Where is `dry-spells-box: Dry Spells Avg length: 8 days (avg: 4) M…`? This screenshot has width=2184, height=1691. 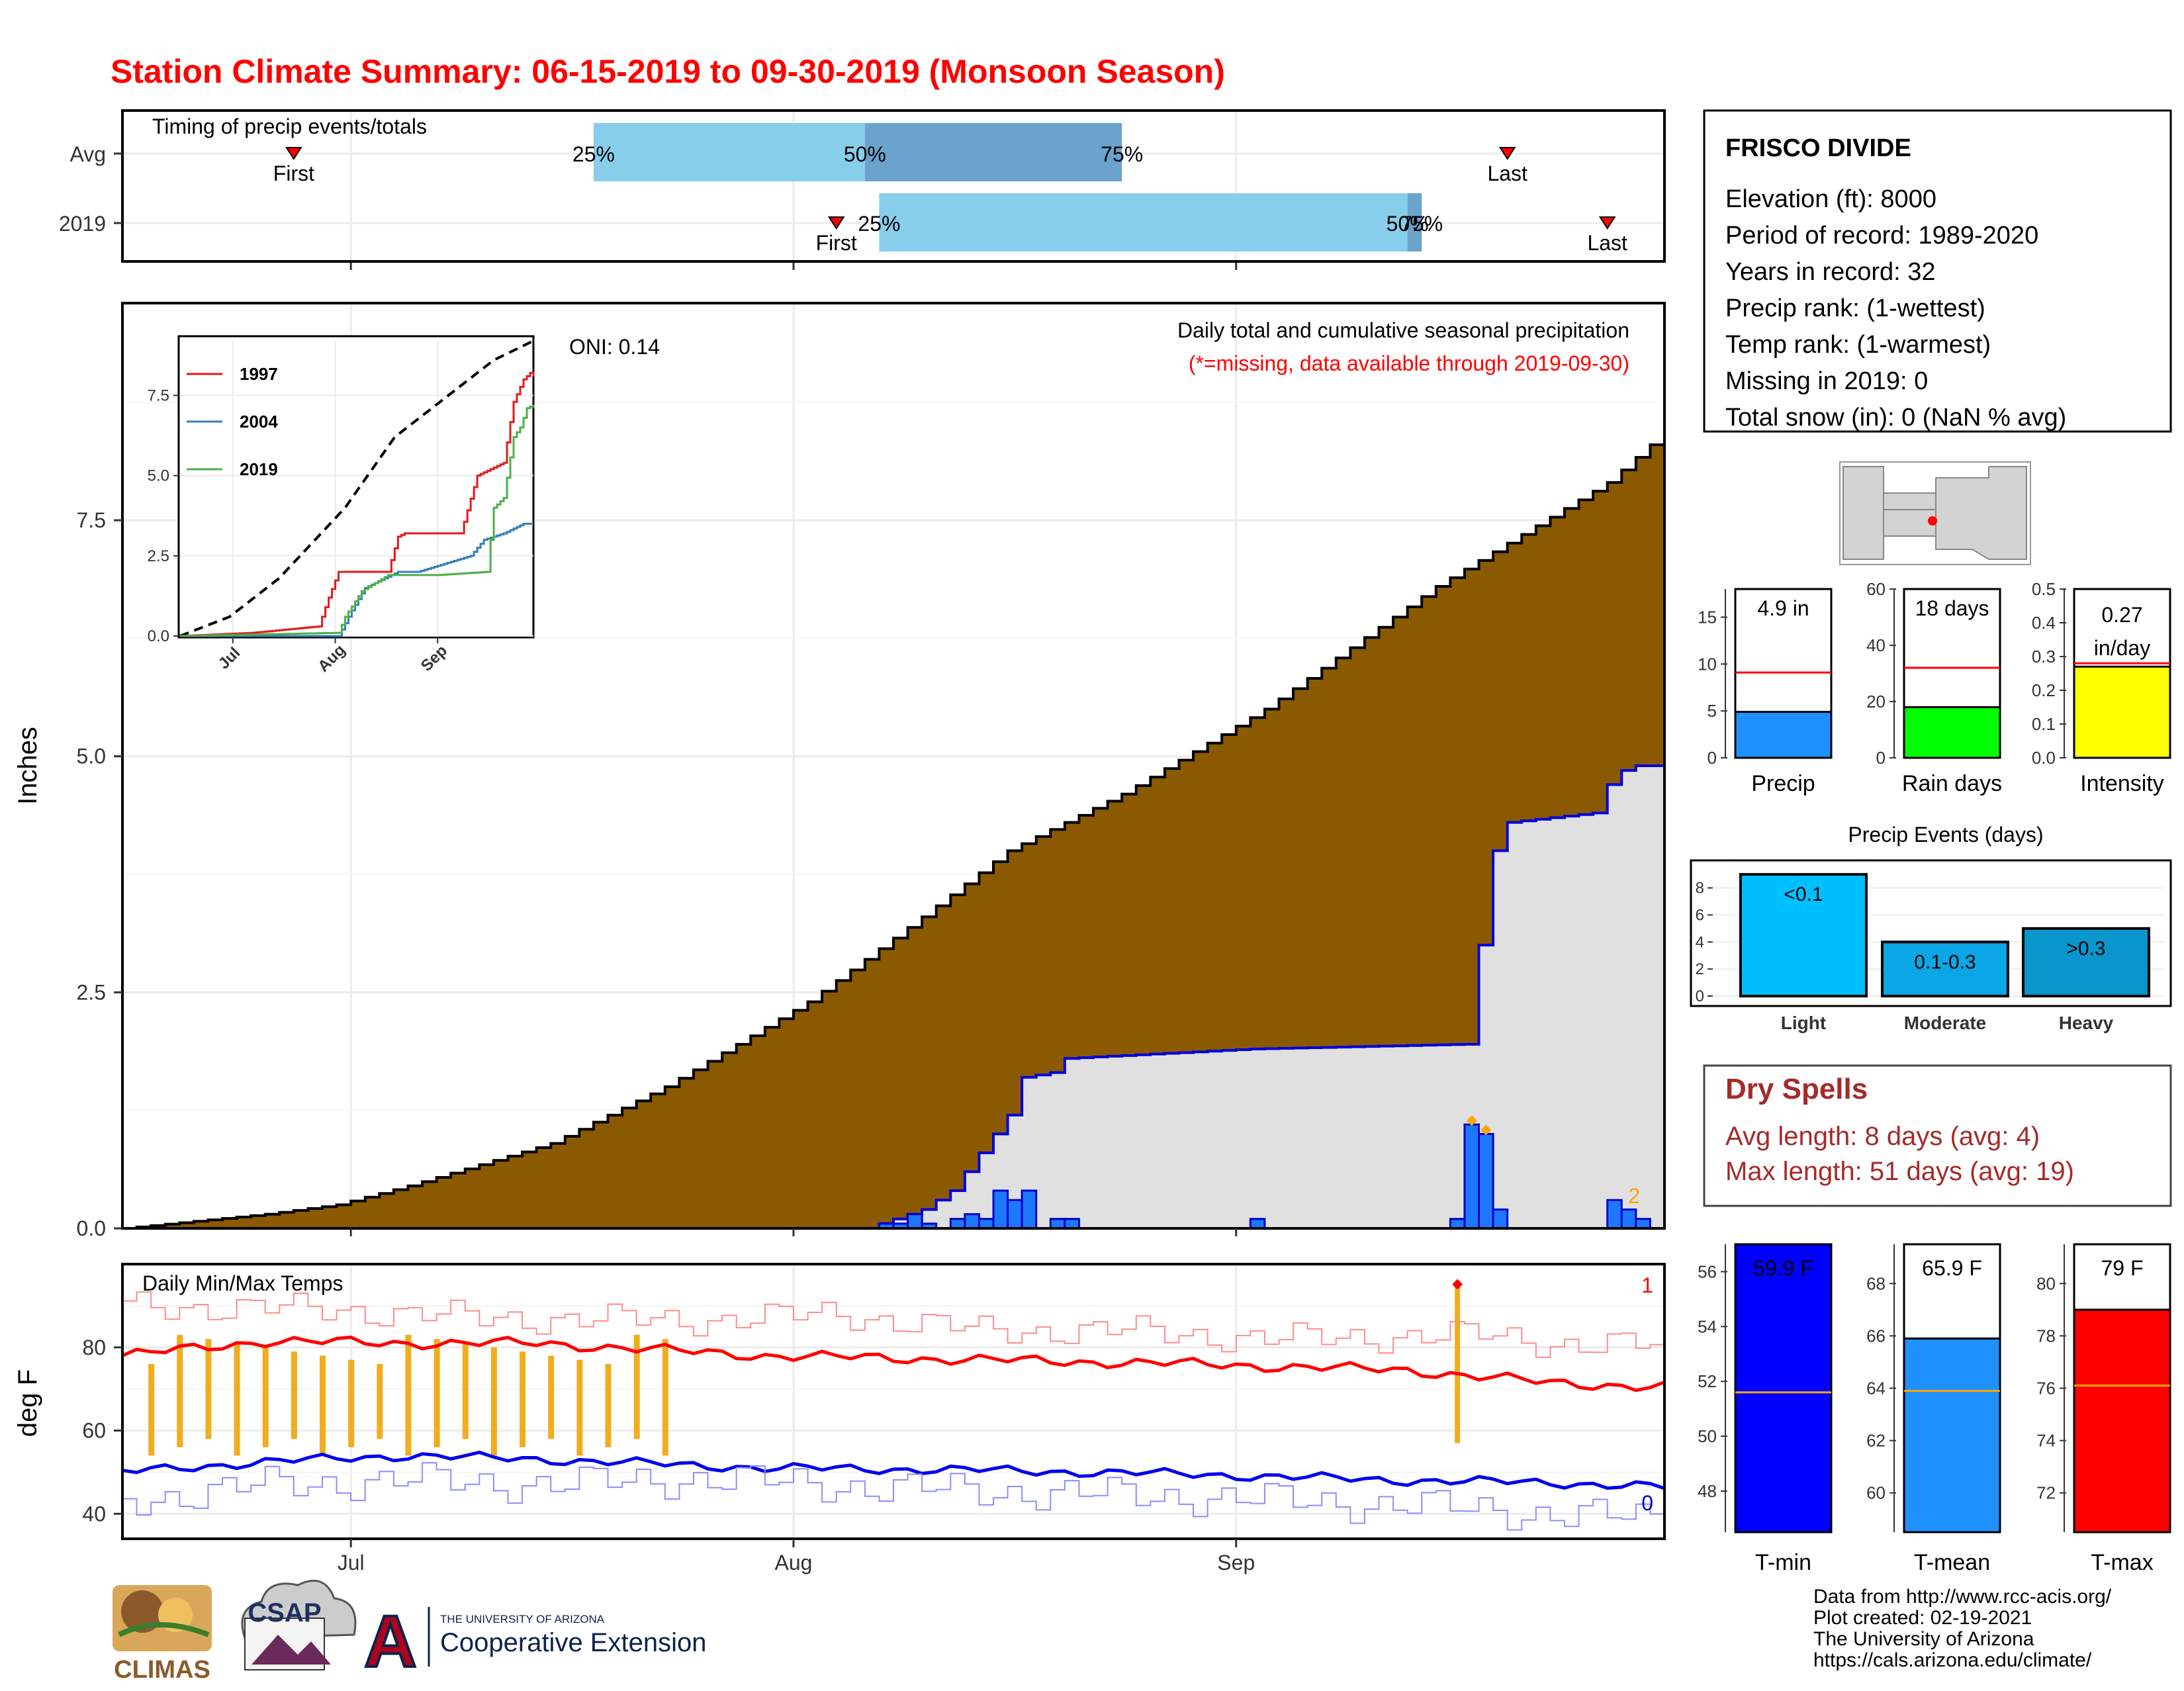 dry-spells-box: Dry Spells Avg length: 8 days (avg: 4) M… is located at coordinates (1937, 1135).